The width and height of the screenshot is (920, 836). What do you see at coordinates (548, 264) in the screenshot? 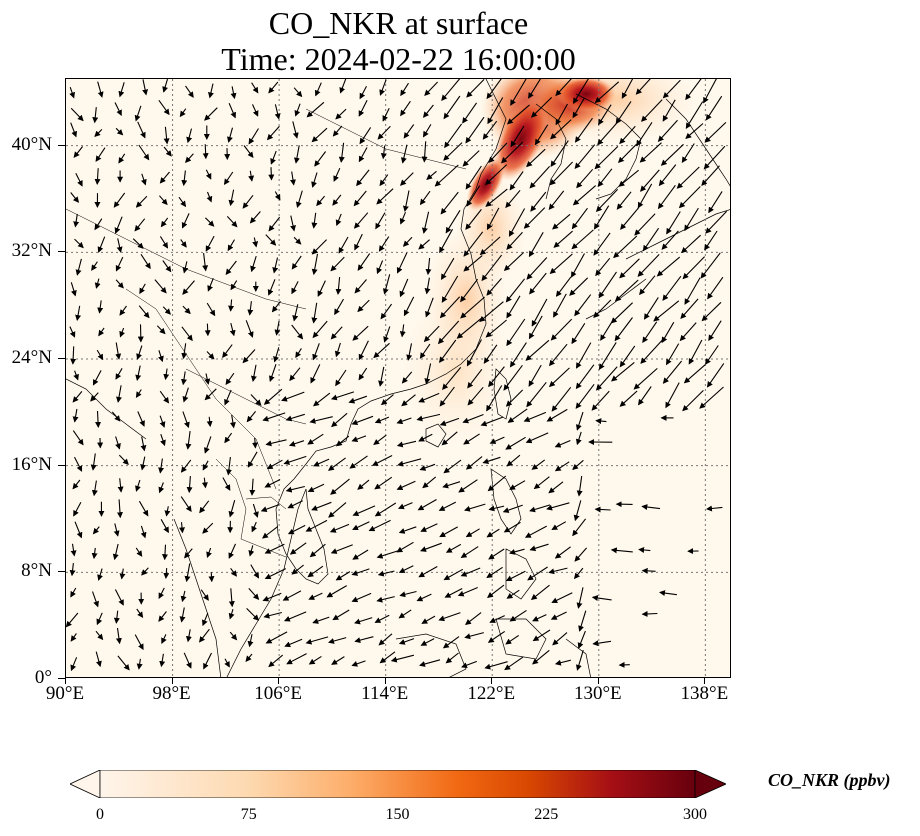
I see `co-concentration-field` at bounding box center [548, 264].